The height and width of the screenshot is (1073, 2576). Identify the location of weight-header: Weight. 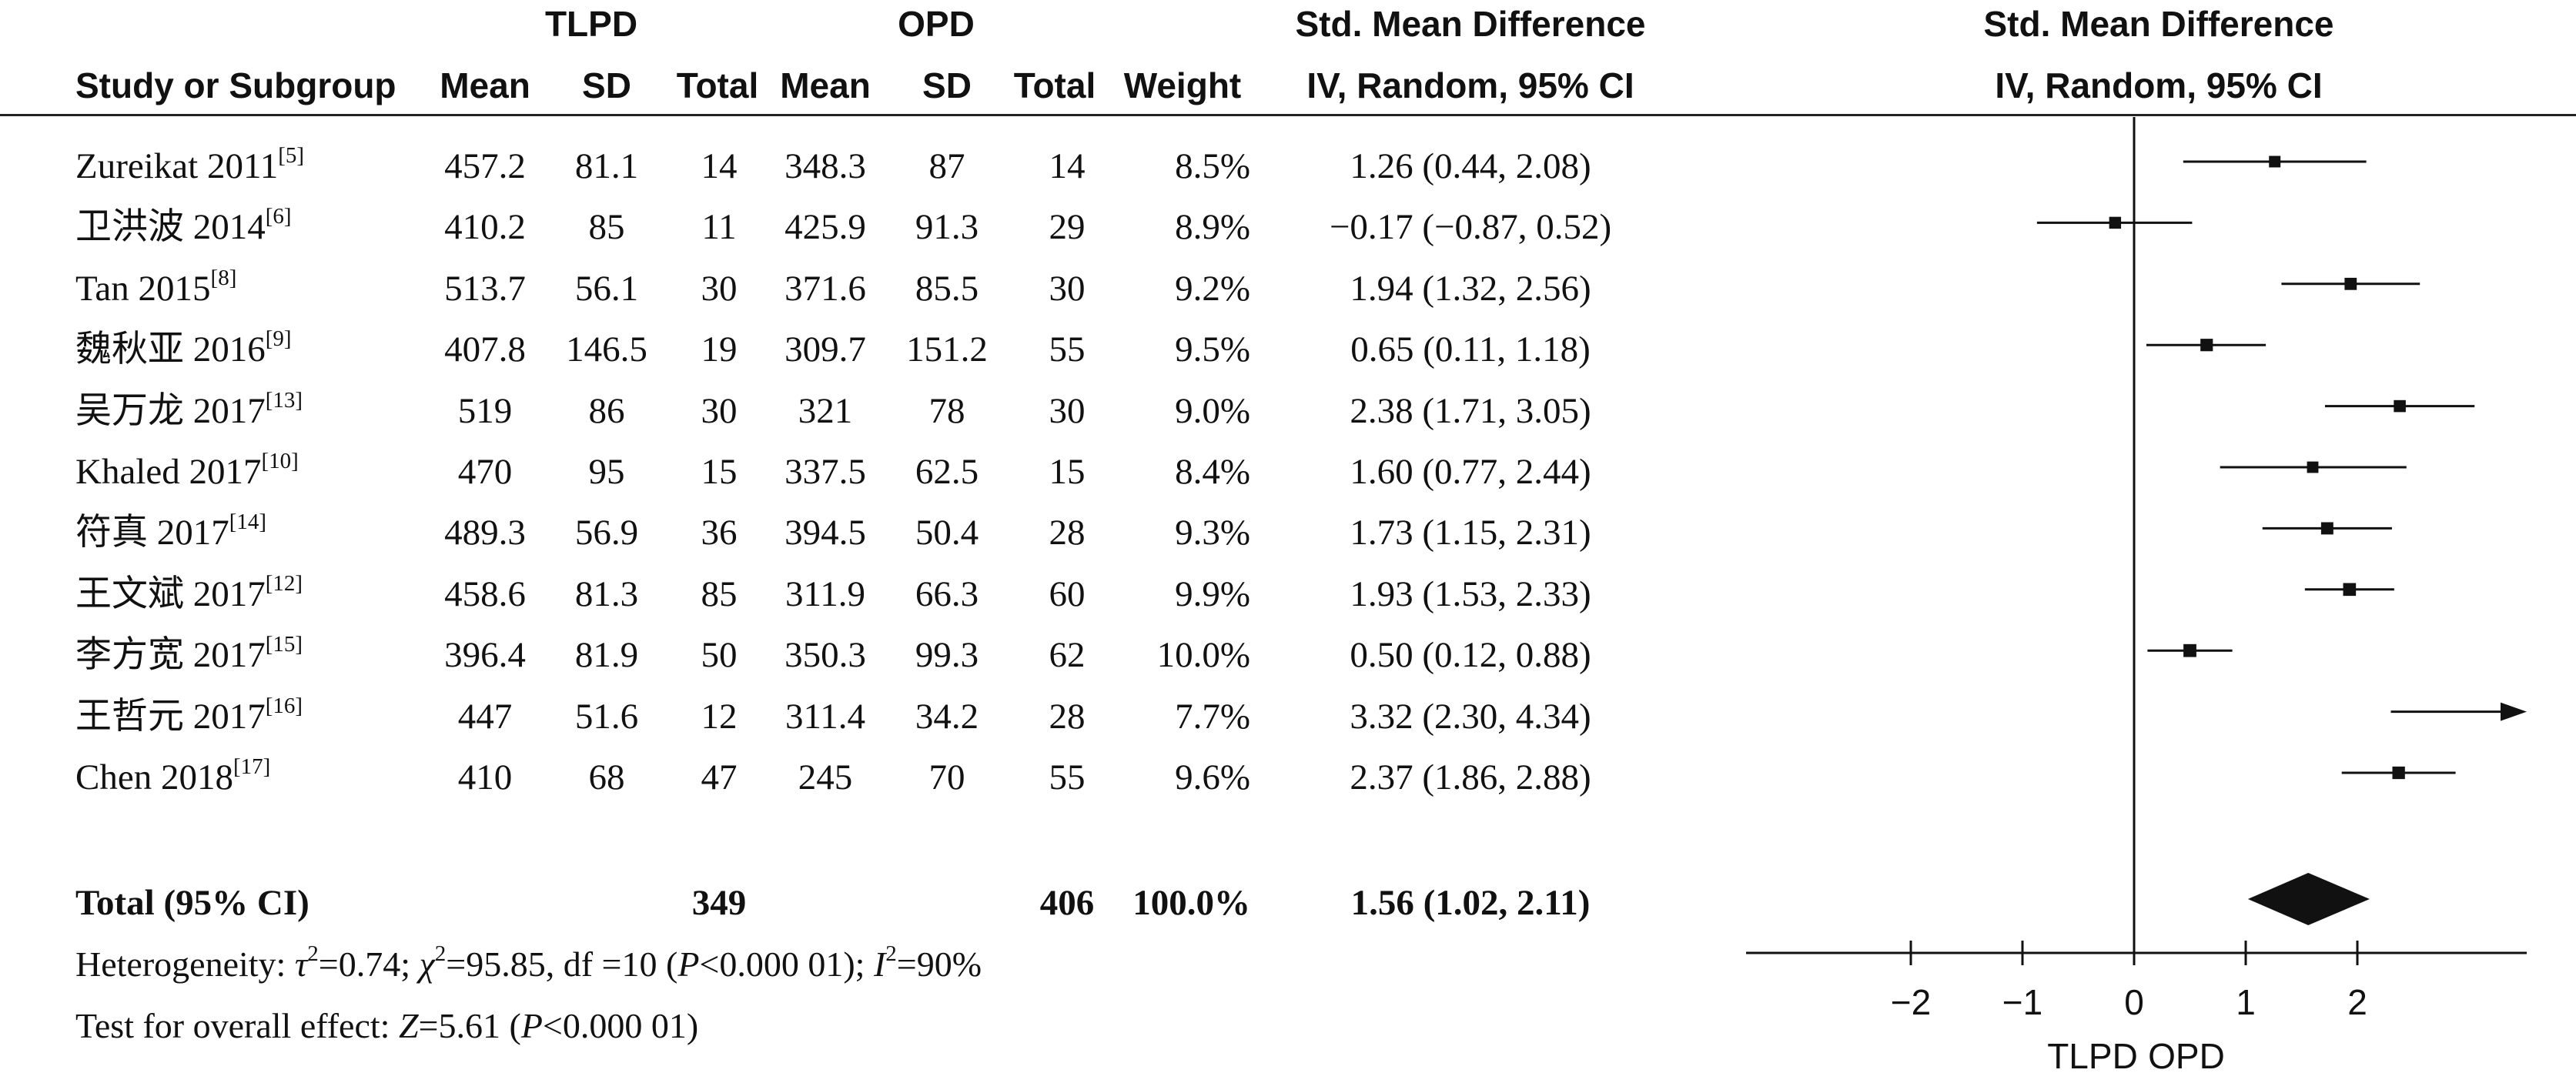
(1182, 85).